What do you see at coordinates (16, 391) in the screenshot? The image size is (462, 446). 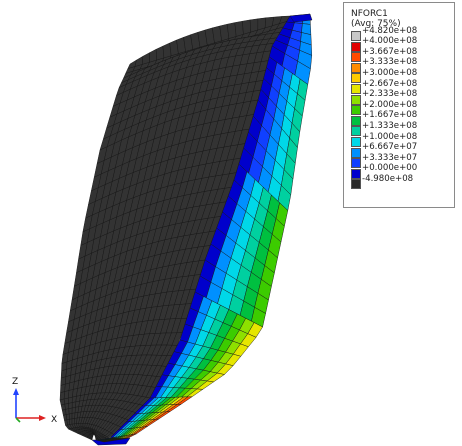 I see `z-axis-arrow-icon` at bounding box center [16, 391].